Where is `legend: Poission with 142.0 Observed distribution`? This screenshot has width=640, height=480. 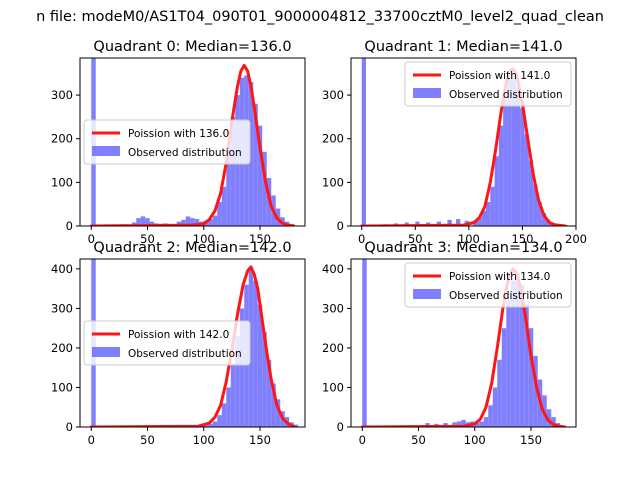
legend: Poission with 142.0 Observed distribution is located at coordinates (167, 343).